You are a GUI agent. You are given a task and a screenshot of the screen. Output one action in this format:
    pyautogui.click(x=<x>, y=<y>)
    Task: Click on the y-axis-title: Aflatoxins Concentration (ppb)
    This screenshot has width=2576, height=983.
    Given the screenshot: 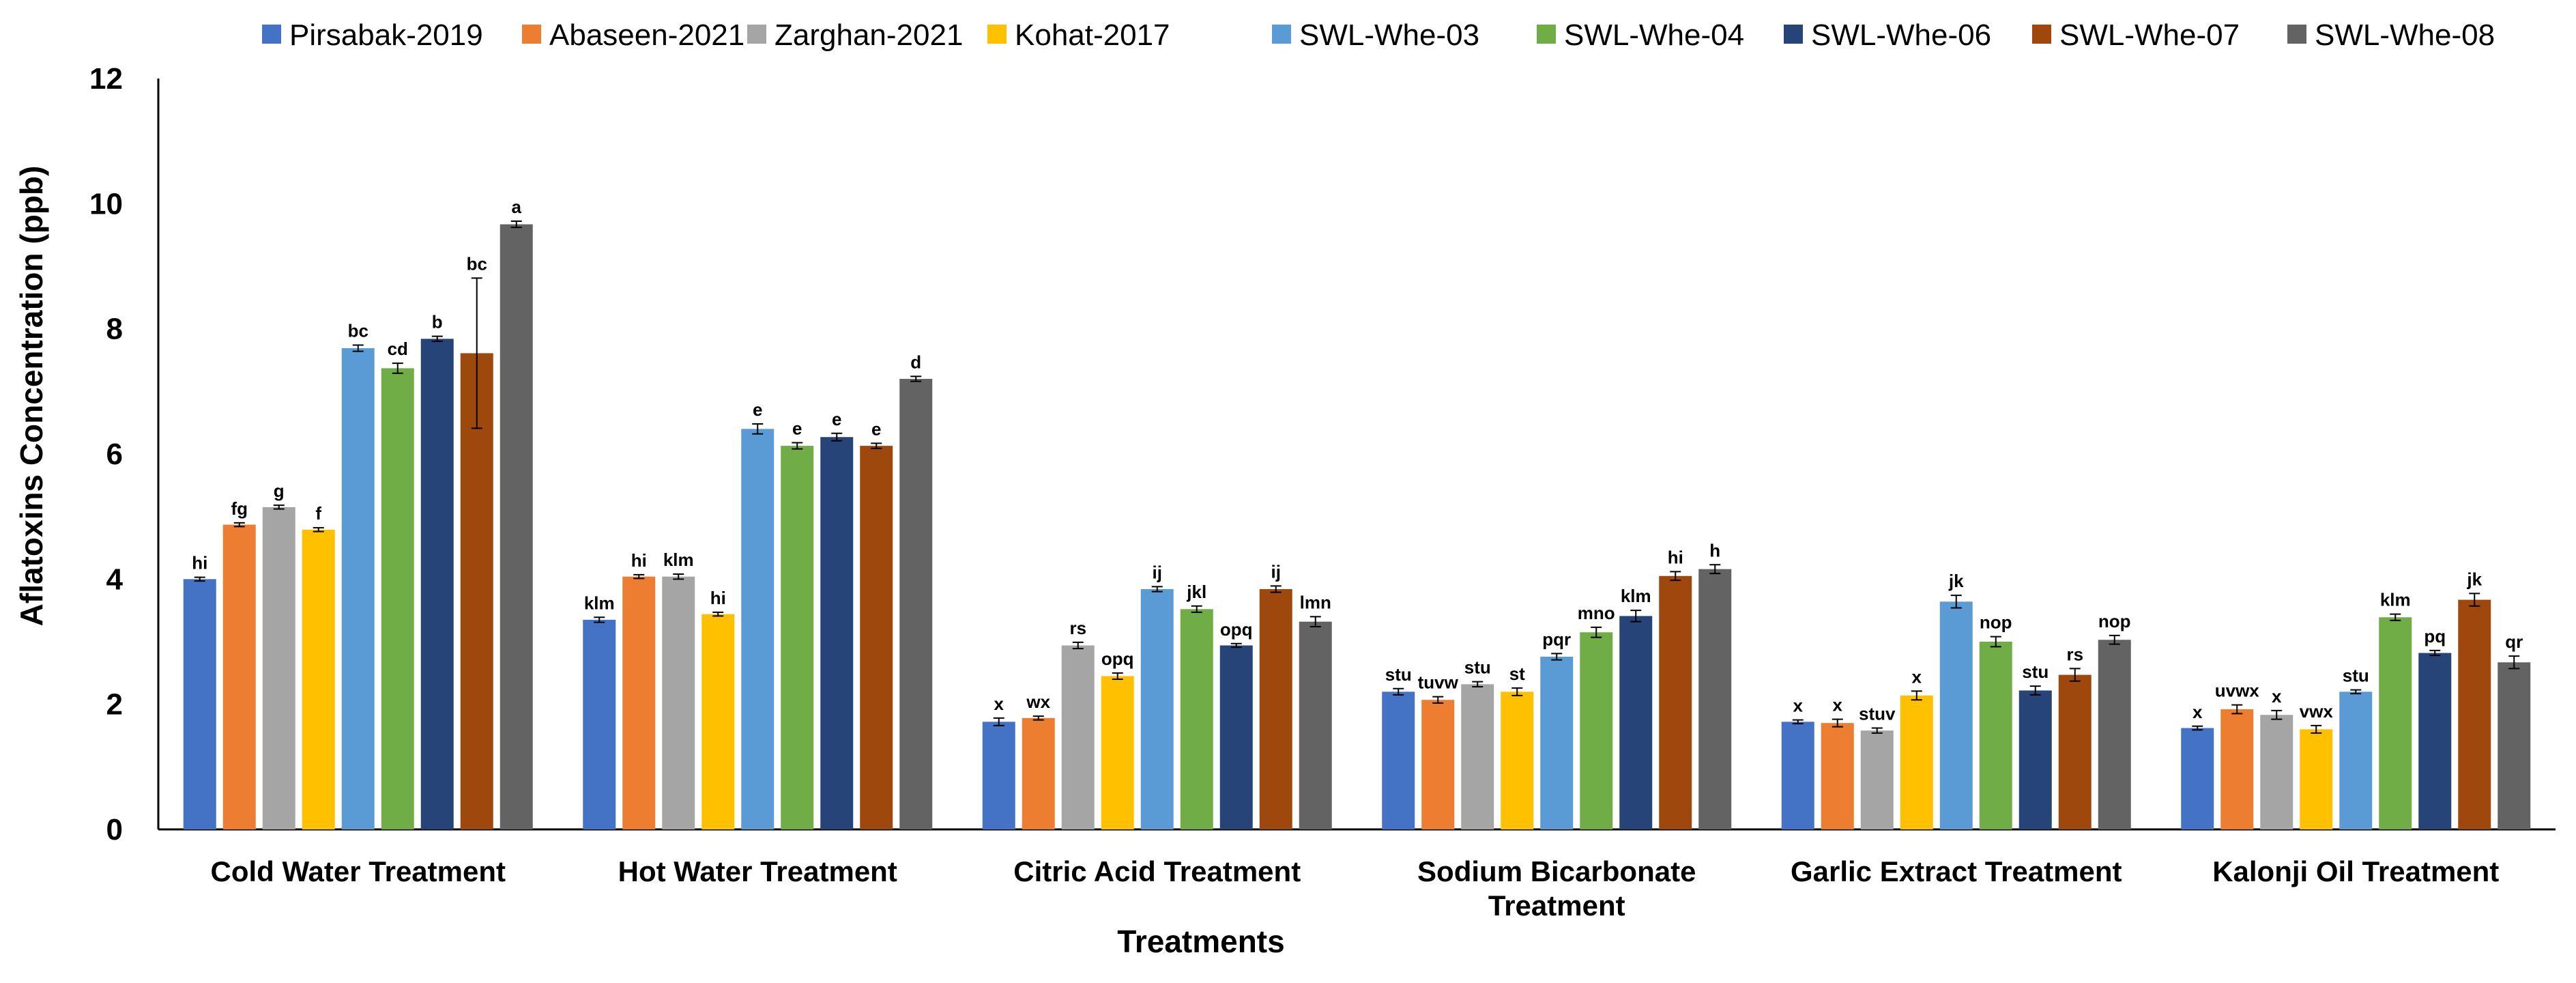 What is the action you would take?
    pyautogui.click(x=31, y=396)
    